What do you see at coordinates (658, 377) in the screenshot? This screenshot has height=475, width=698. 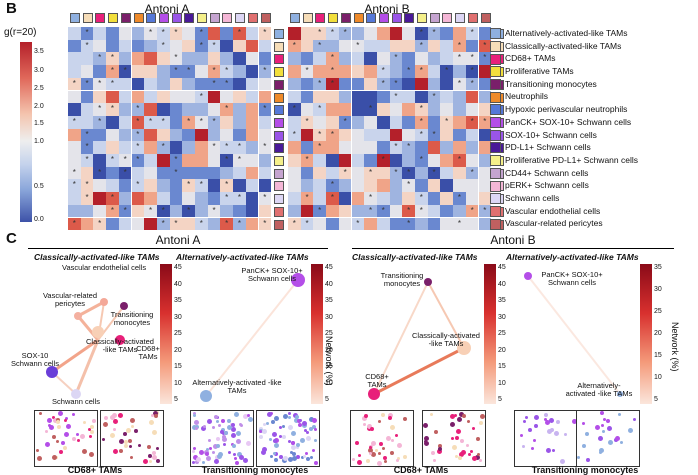 I see `network-tick: 10` at bounding box center [658, 377].